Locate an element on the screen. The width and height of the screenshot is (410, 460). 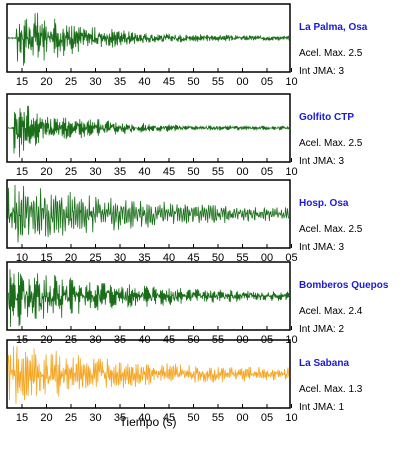
station-name: Bomberos Quepos is located at coordinates (344, 285).